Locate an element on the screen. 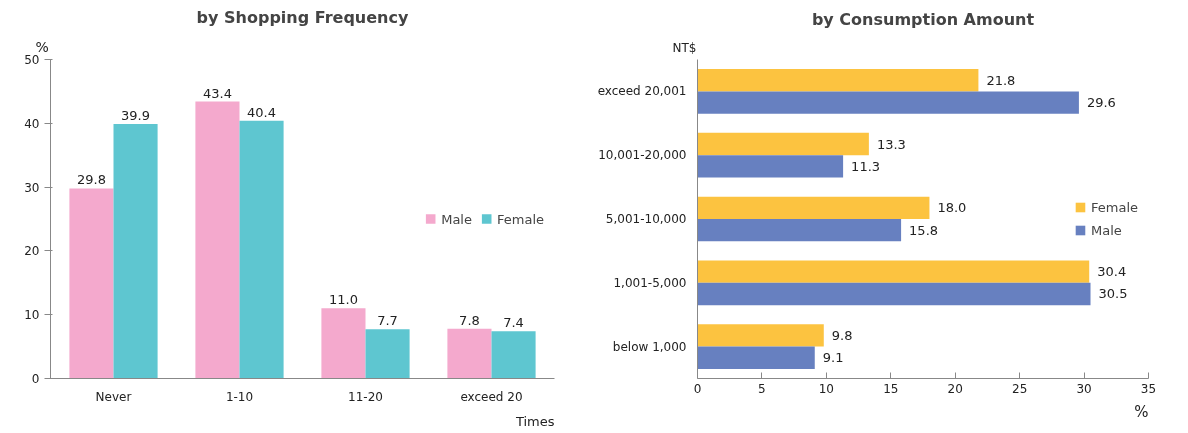 Image resolution: width=1188 pixels, height=433 pixels. x-tick-label: Never is located at coordinates (113, 396).